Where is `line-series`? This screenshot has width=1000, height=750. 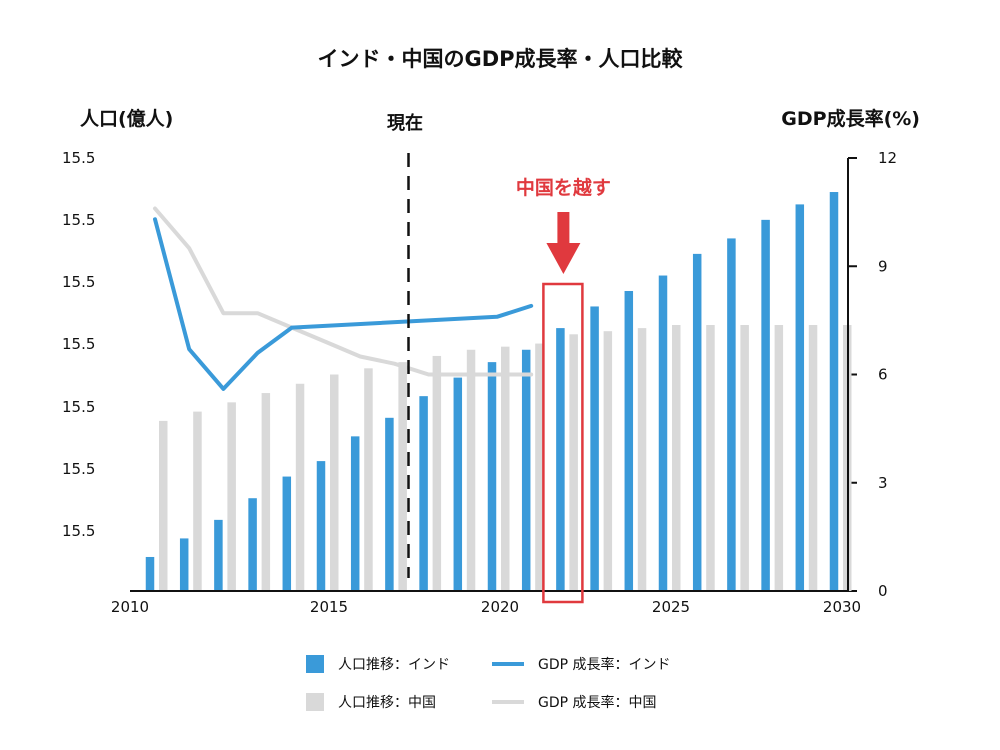
line-series is located at coordinates (343, 298).